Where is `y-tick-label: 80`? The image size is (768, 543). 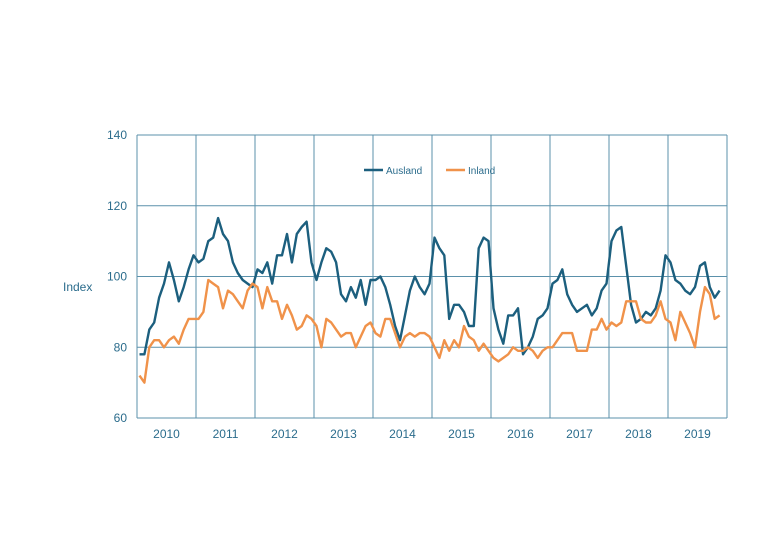
y-tick-label: 80 is located at coordinates (121, 347).